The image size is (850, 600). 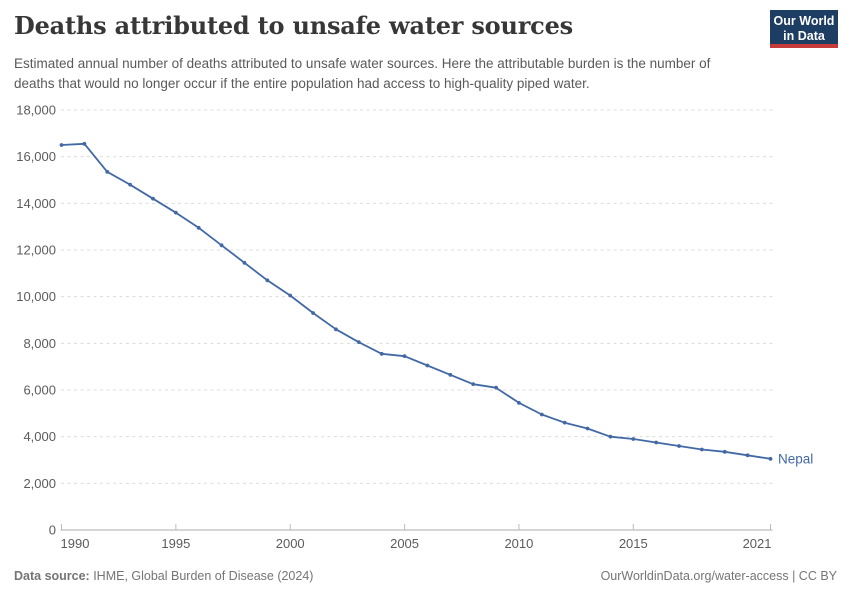 I want to click on footer-credit: OurWorldinData.org/water-access | CC BY, so click(x=718, y=576).